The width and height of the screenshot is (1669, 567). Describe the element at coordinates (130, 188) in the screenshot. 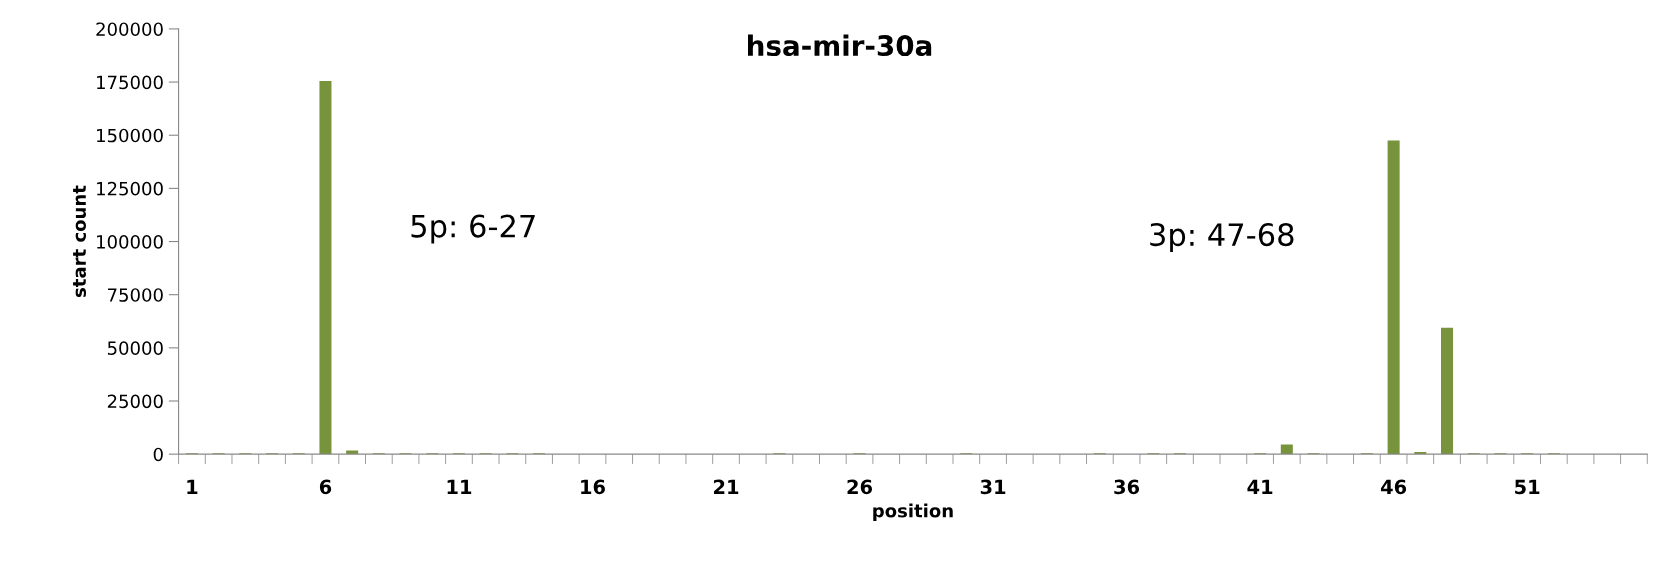

I see `y-tick-label: 125000` at that location.